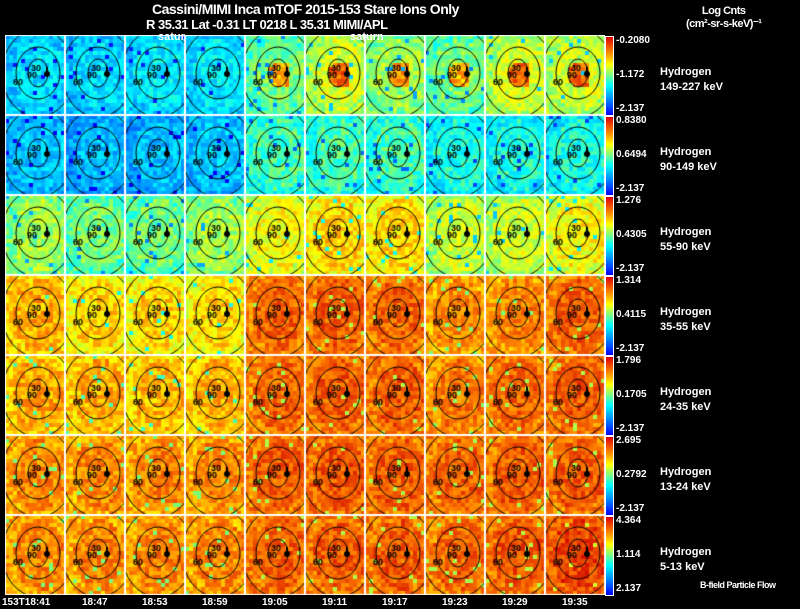 The height and width of the screenshot is (609, 800). What do you see at coordinates (395, 602) in the screenshot?
I see `time-tick-label: 19:17` at bounding box center [395, 602].